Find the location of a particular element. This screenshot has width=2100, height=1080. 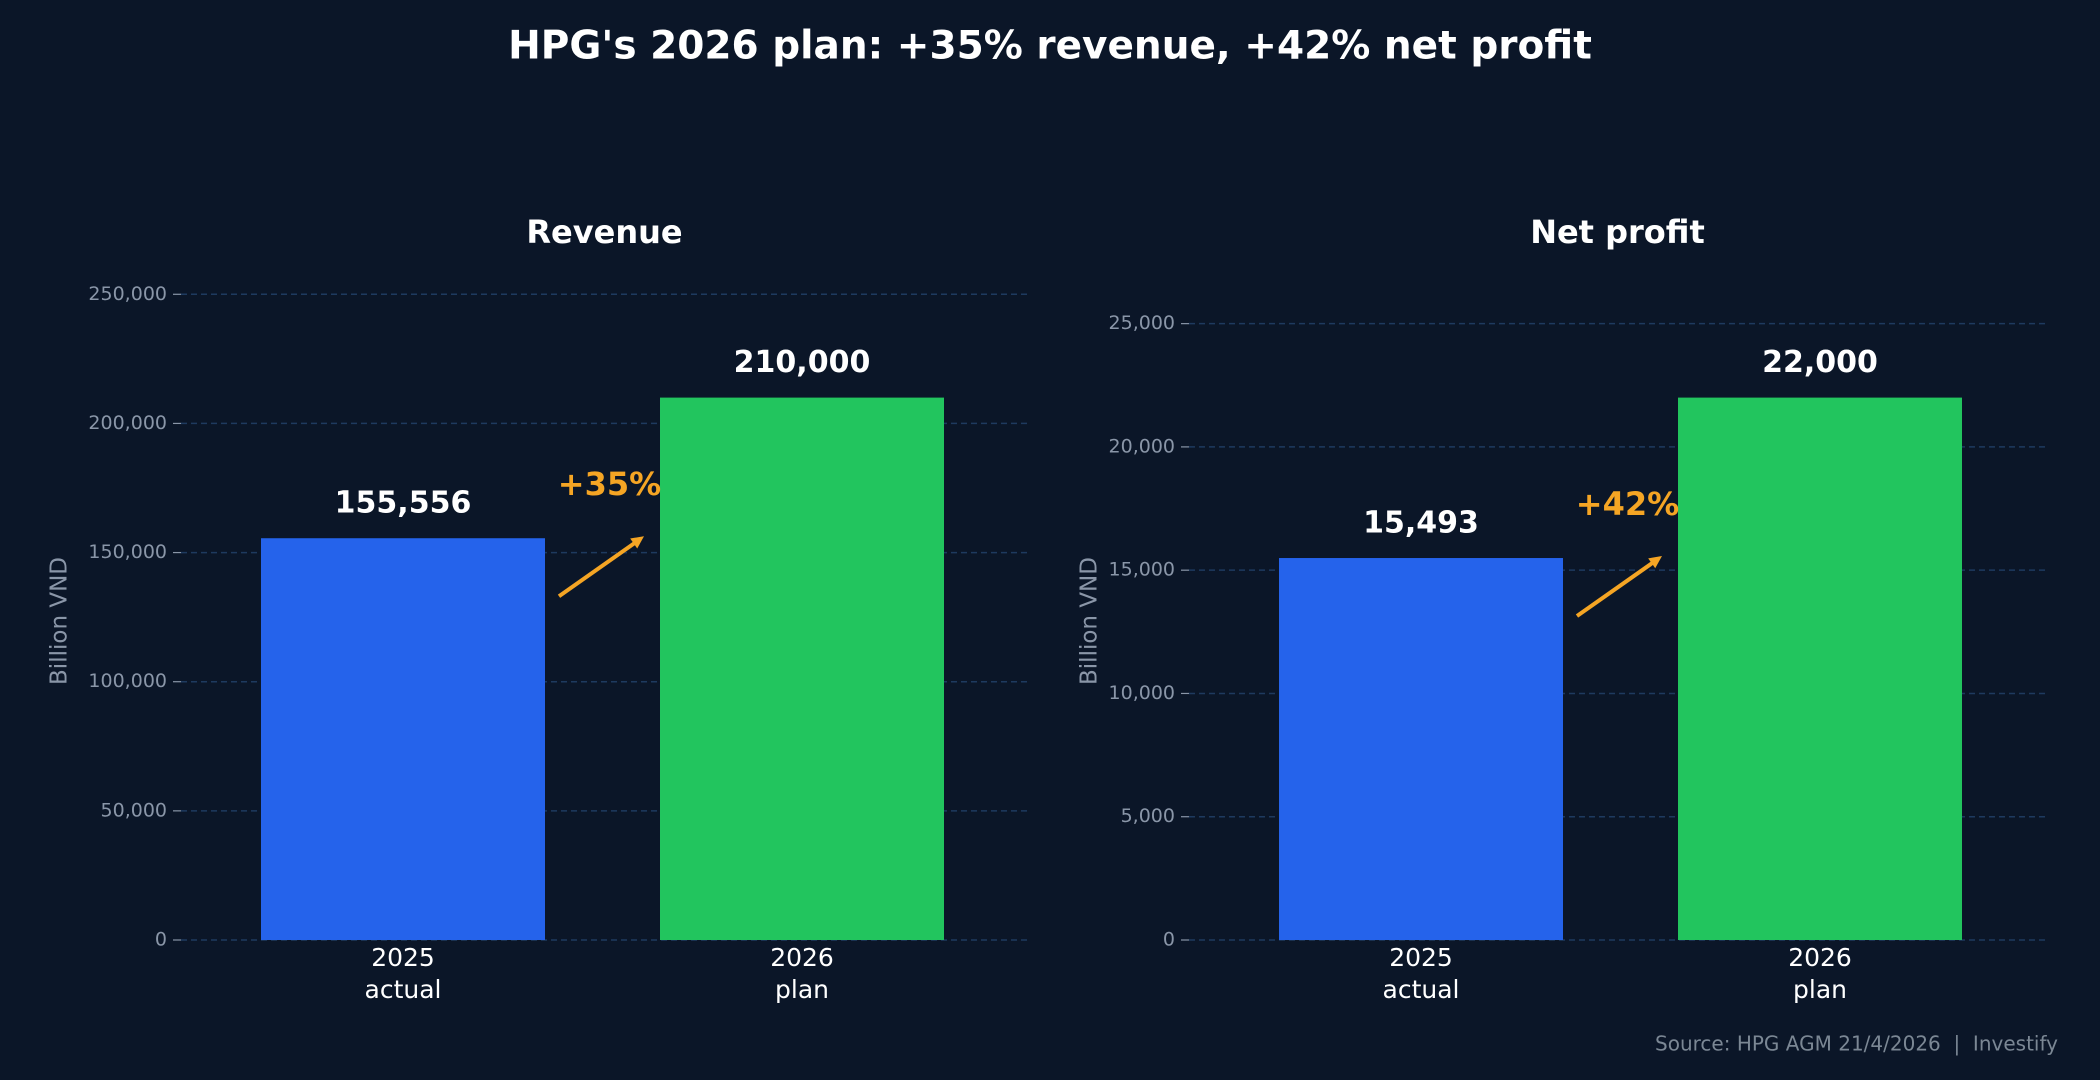

growth-annotation: +42% is located at coordinates (1627, 504).